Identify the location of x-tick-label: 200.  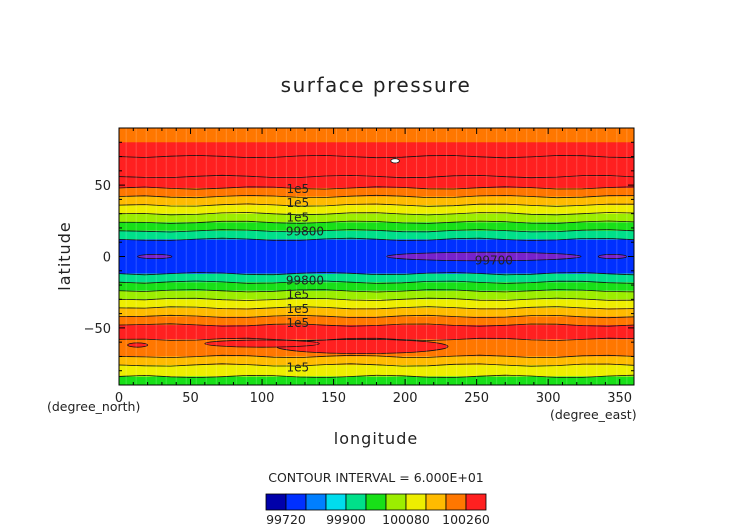
(405, 398).